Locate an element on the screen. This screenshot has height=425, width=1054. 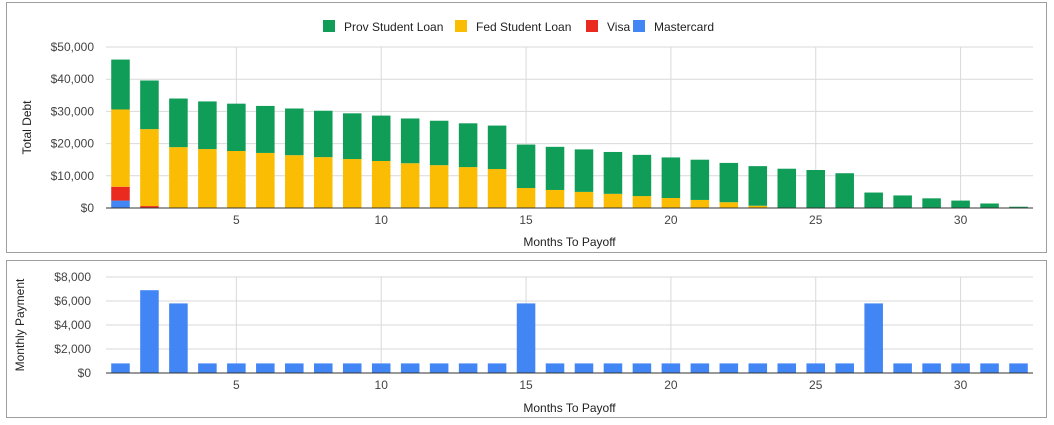
payment-xtick-label: 20 is located at coordinates (671, 385).